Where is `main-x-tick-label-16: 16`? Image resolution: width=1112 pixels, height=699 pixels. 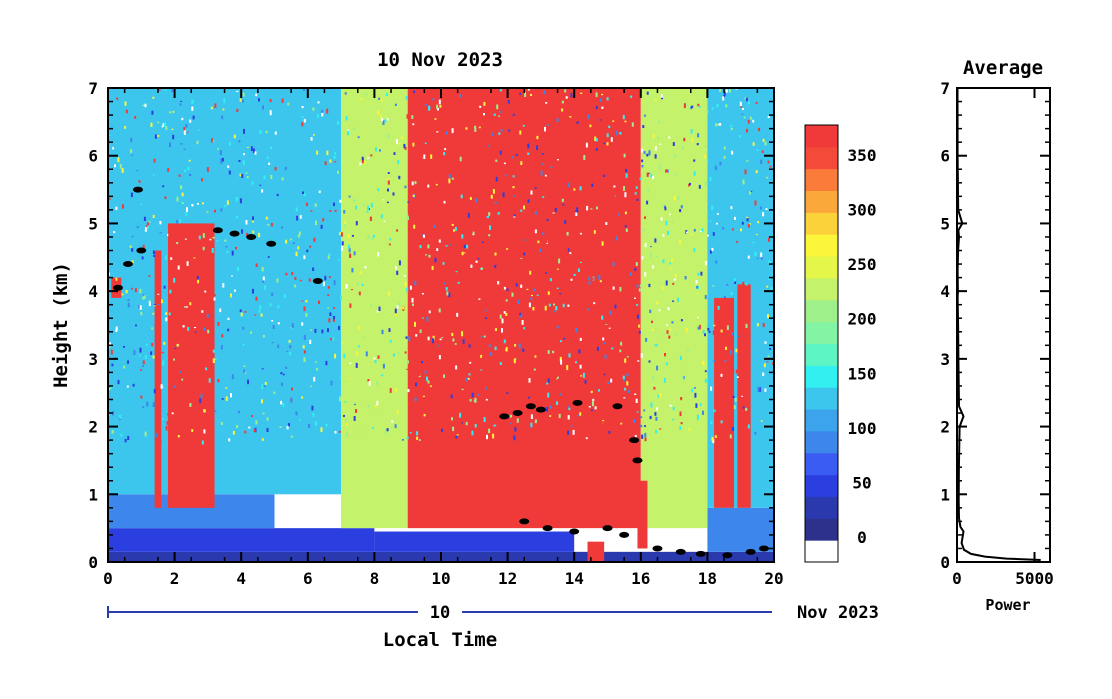
main-x-tick-label-16: 16 is located at coordinates (640, 578).